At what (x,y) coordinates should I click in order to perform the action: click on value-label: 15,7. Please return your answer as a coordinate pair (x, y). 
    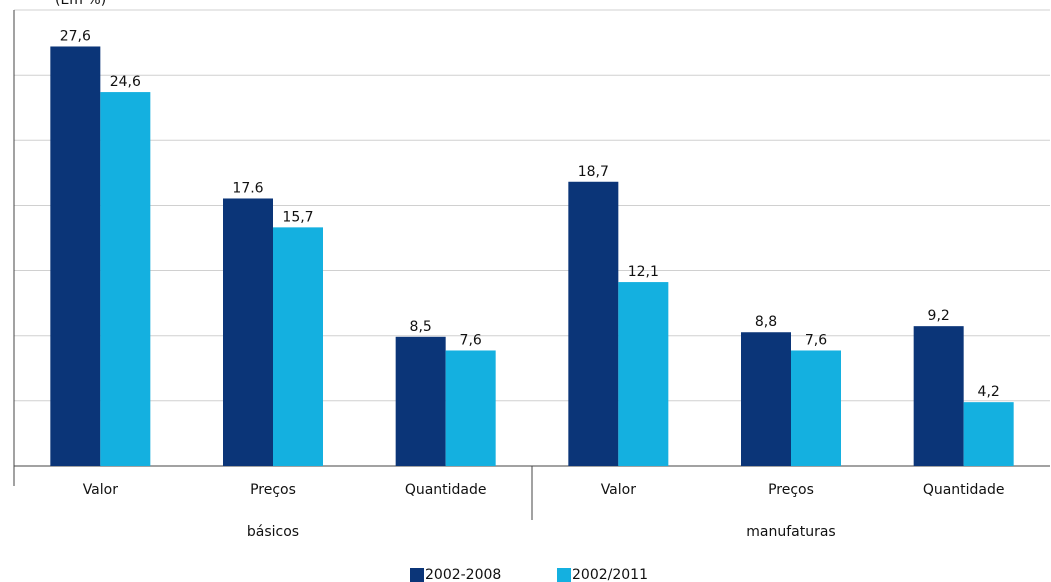
    Looking at the image, I should click on (297, 217).